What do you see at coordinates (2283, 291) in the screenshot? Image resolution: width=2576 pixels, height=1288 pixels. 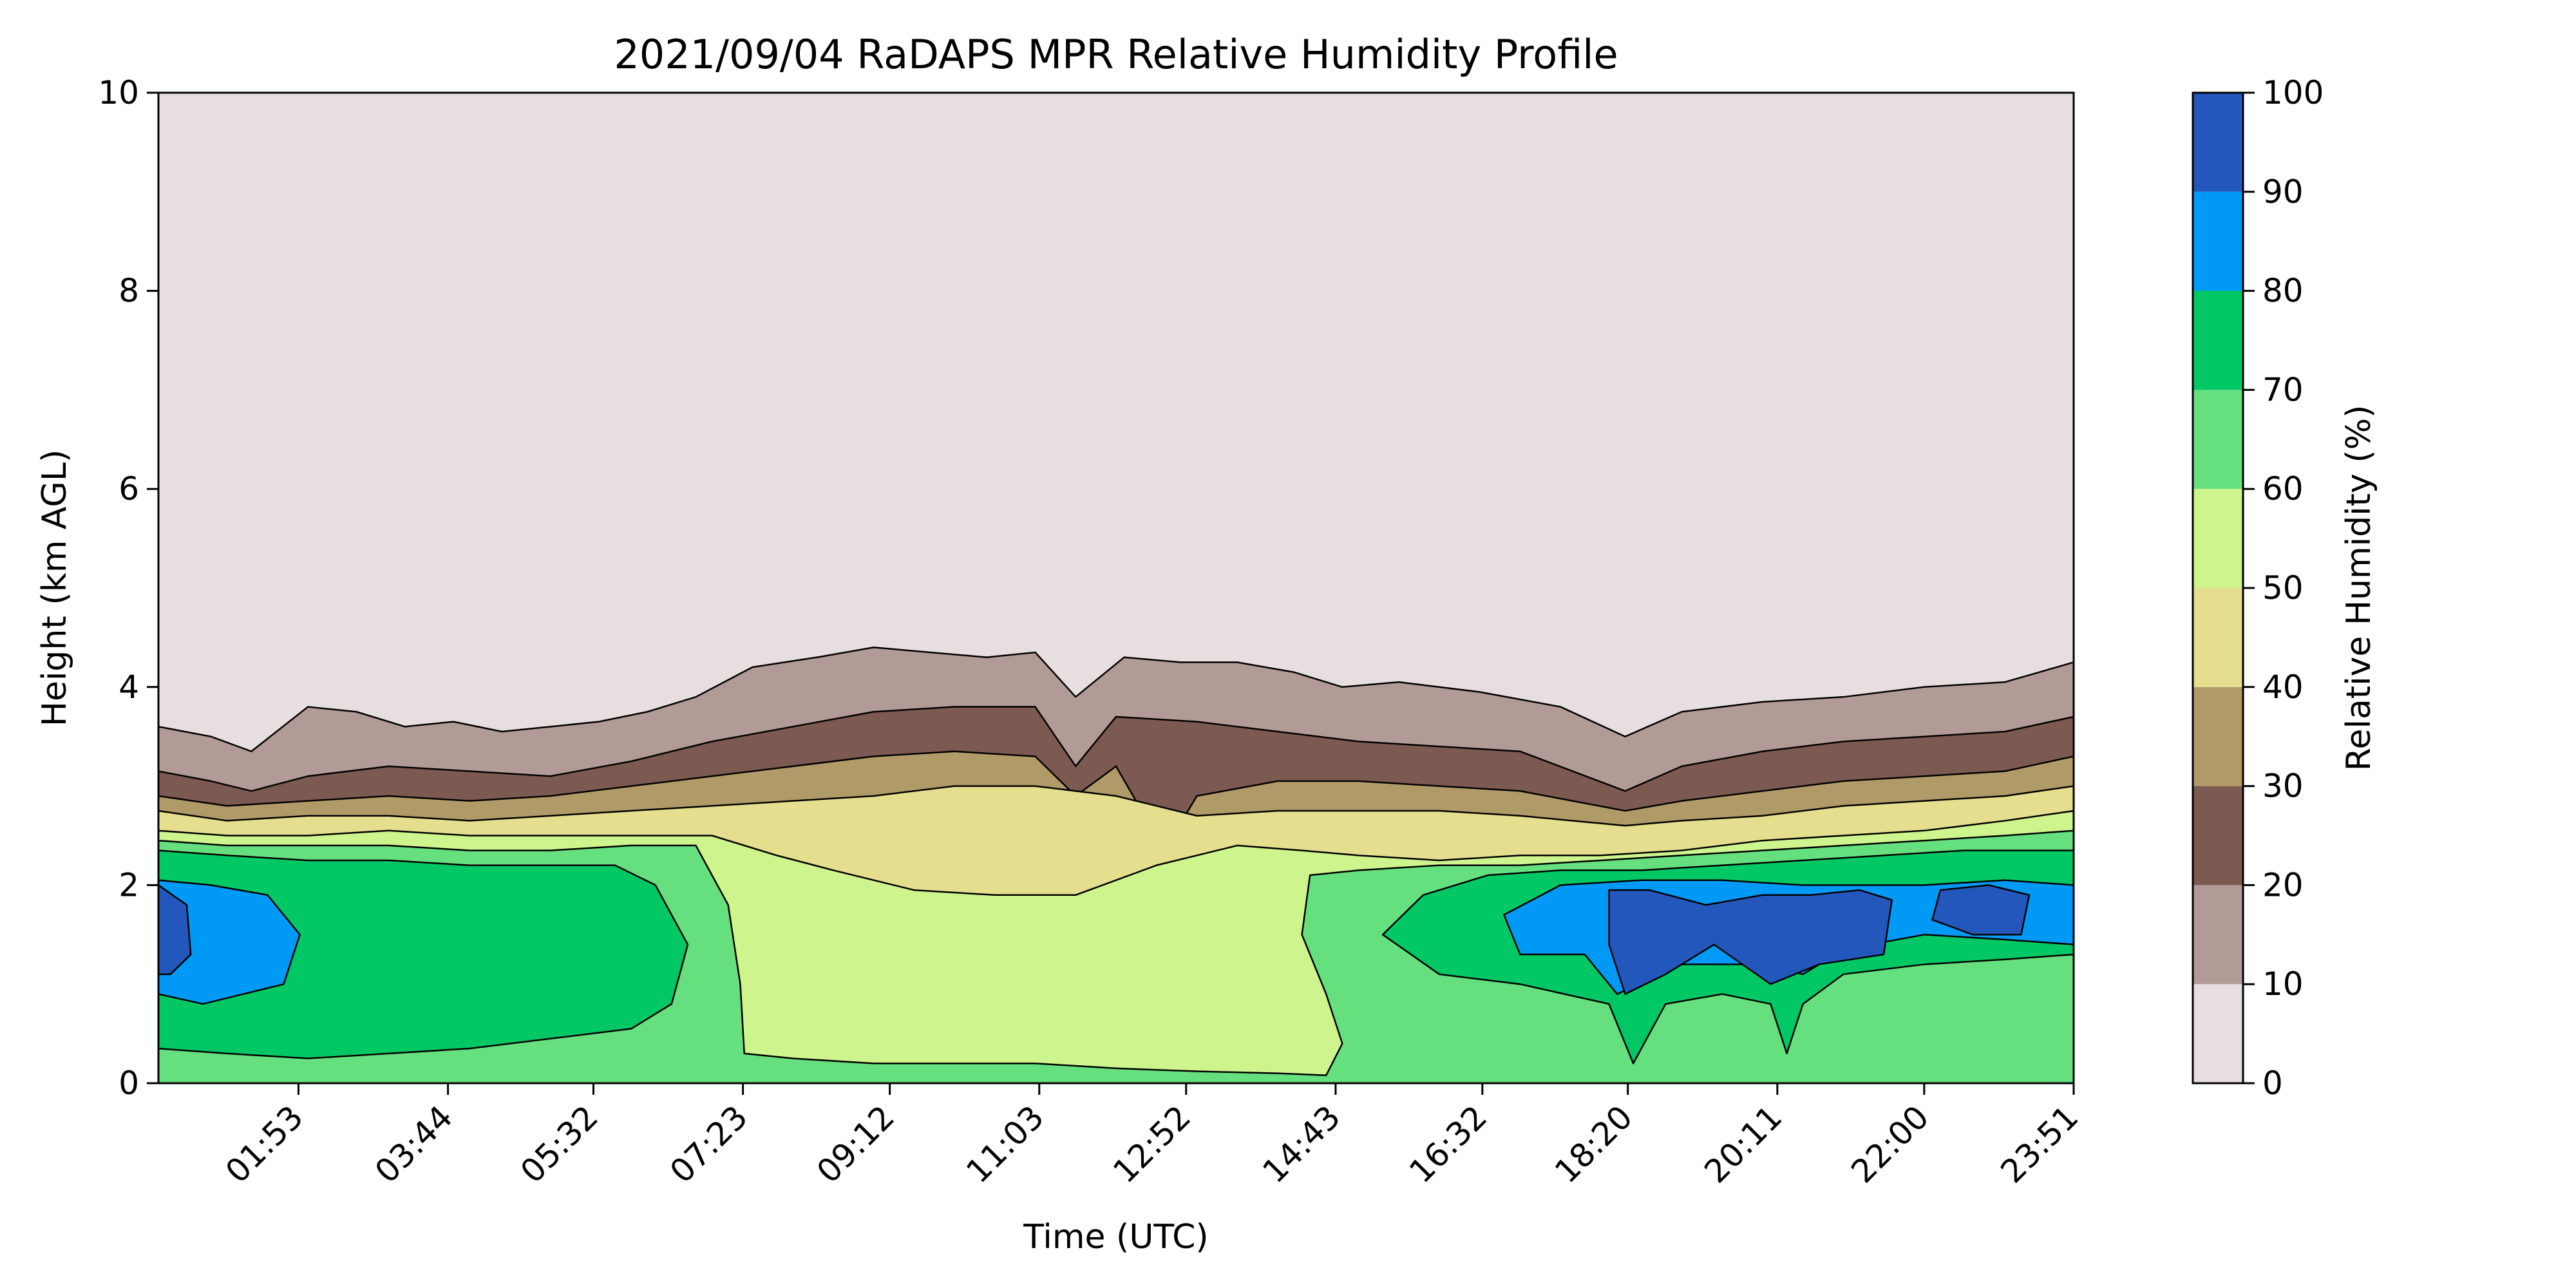 I see `colorbar-tick-label: 80` at bounding box center [2283, 291].